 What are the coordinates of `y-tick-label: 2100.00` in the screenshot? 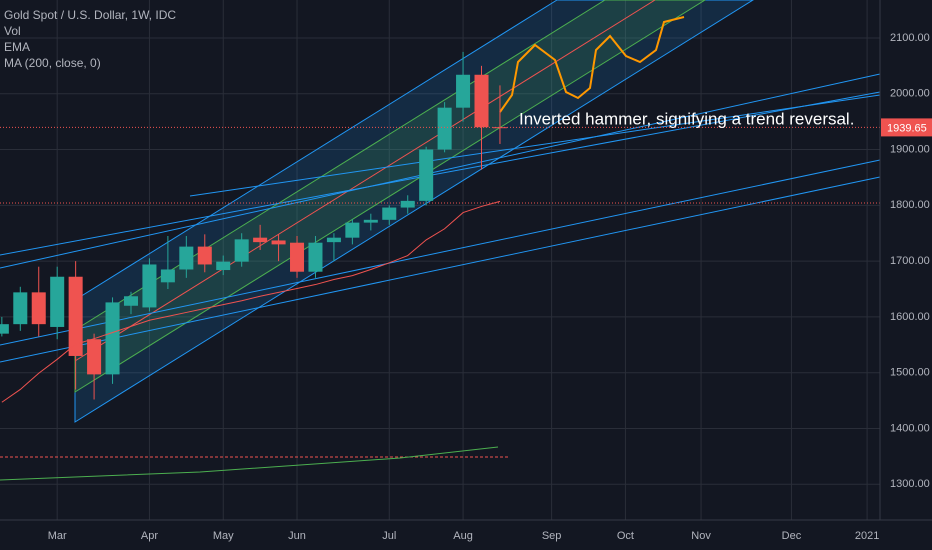 It's located at (910, 38).